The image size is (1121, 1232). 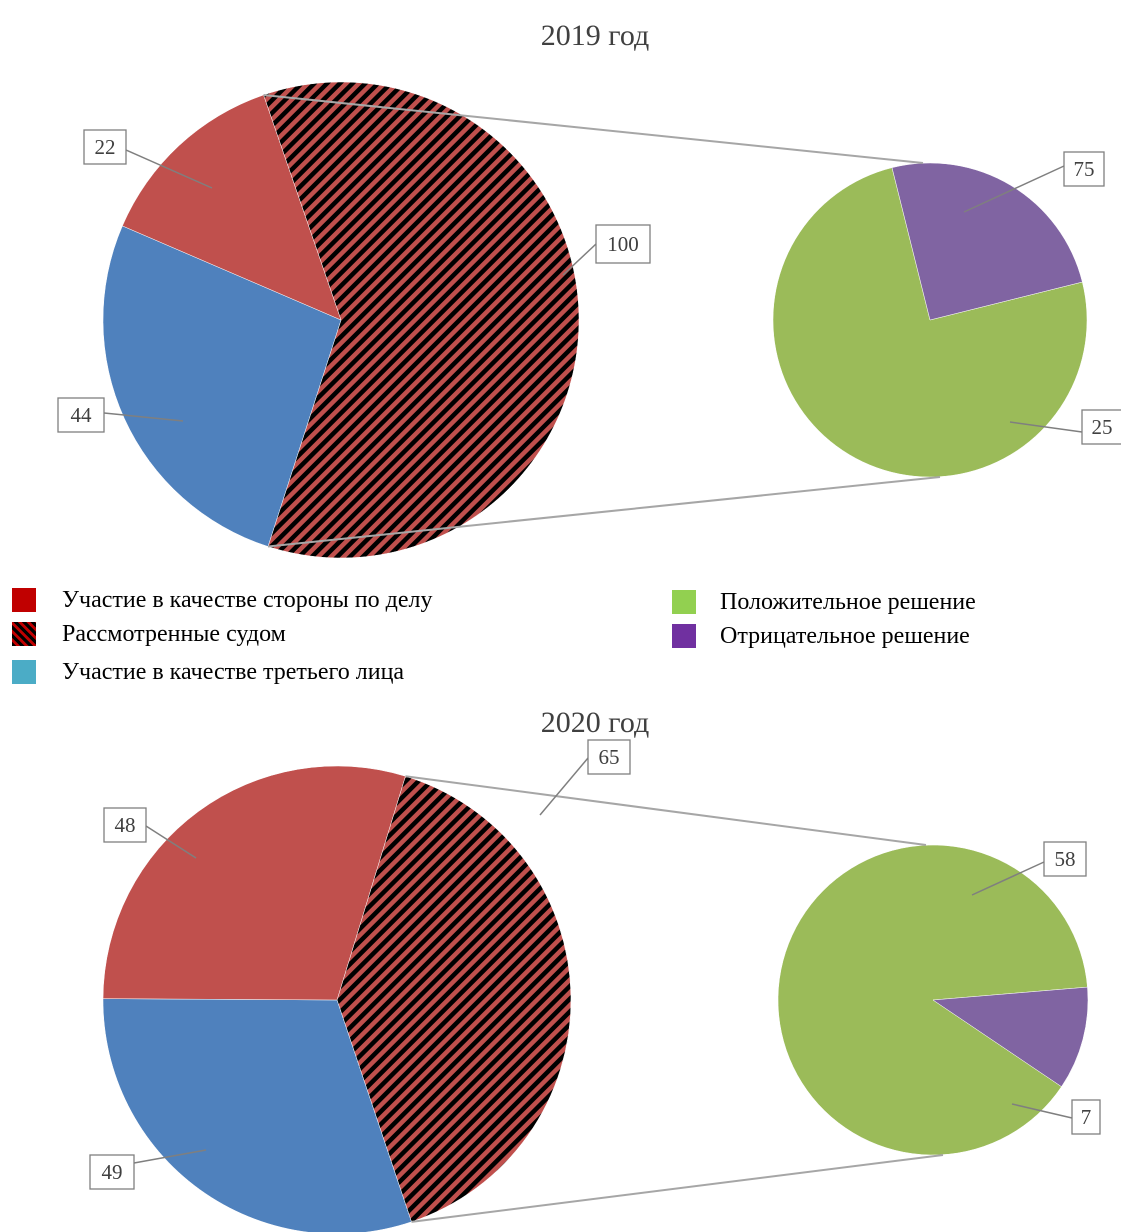 I want to click on legend-label-reviewed: Рассмотренные судом, so click(x=174, y=634).